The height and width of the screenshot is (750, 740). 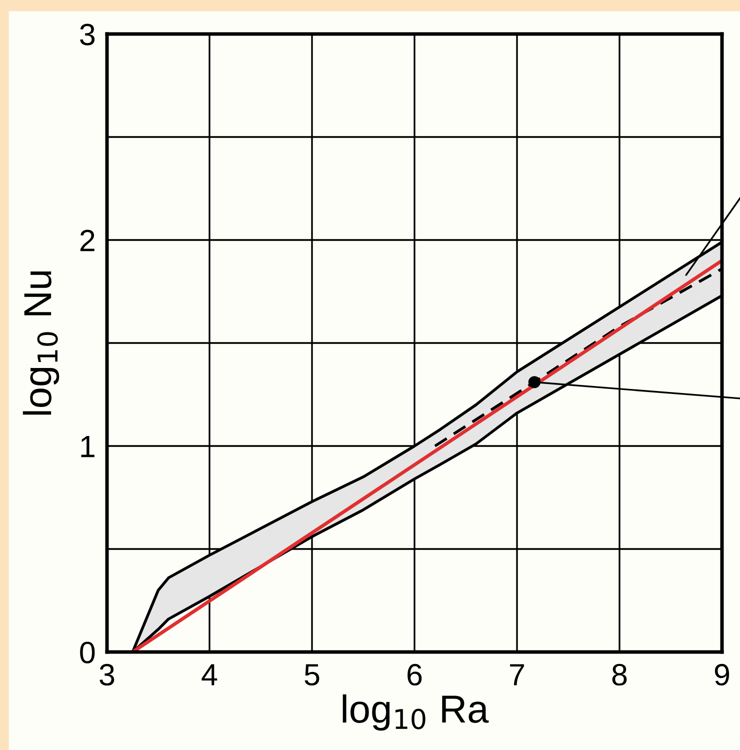 What do you see at coordinates (87, 241) in the screenshot?
I see `y-tick-label: 2` at bounding box center [87, 241].